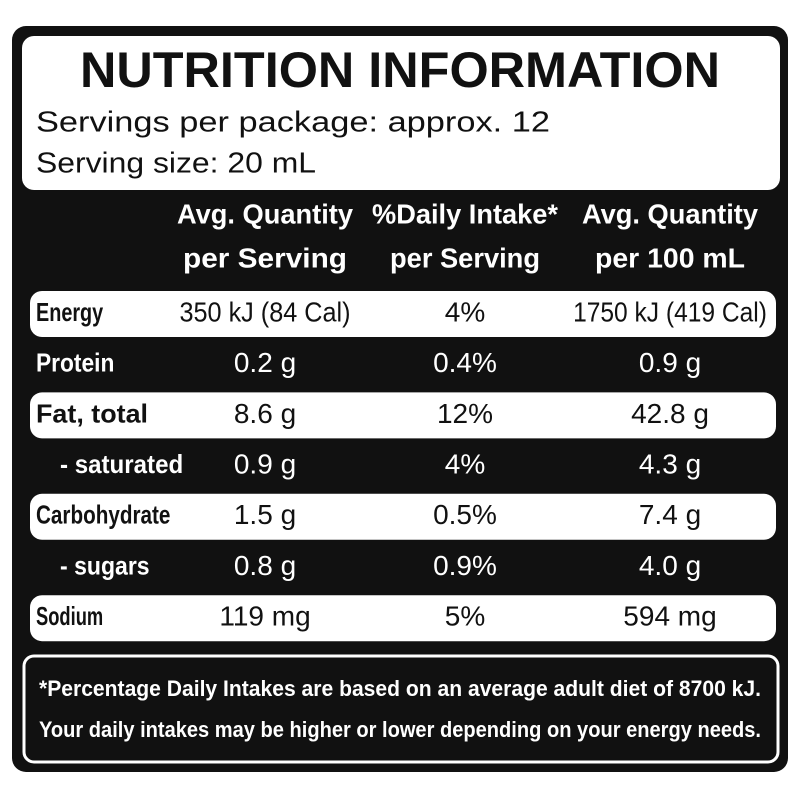  Describe the element at coordinates (670, 413) in the screenshot. I see `cell-value: 42.8 g` at that location.